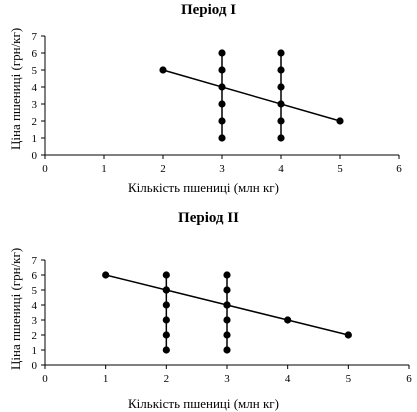 This screenshot has width=417, height=412. I want to click on chart-title: Період I, so click(208, 10).